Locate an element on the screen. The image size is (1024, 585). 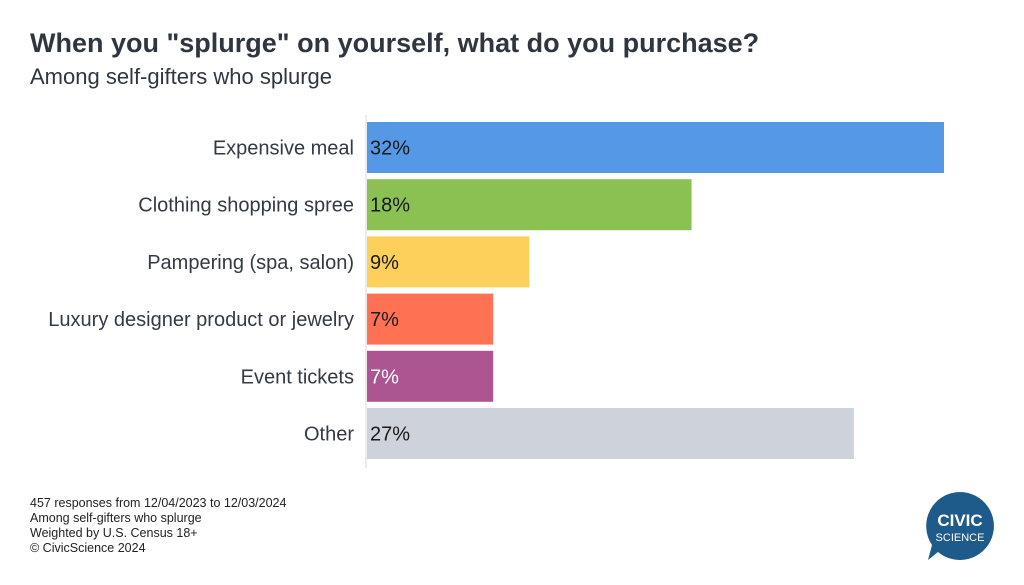
footer-weighting: Weighted by U.S. Census 18+ is located at coordinates (114, 533).